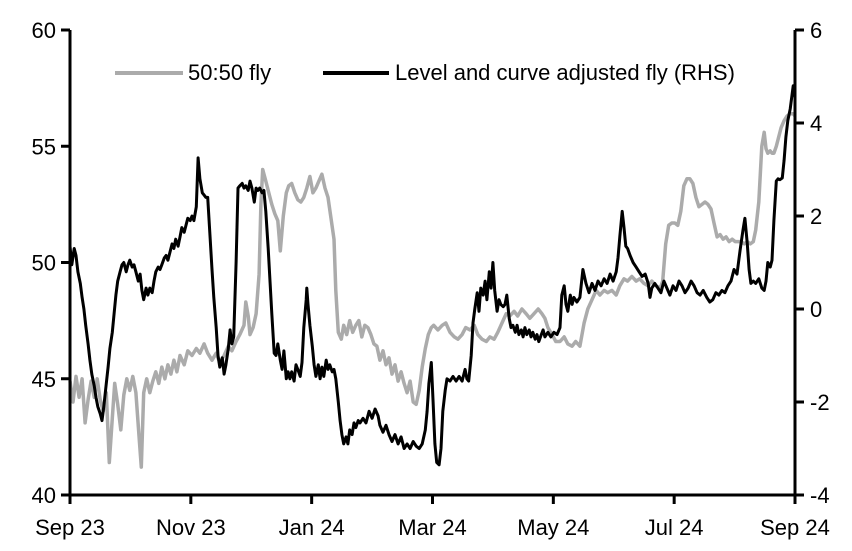 The width and height of the screenshot is (852, 551). Describe the element at coordinates (191, 527) in the screenshot. I see `x-axis-label: Nov 23` at that location.